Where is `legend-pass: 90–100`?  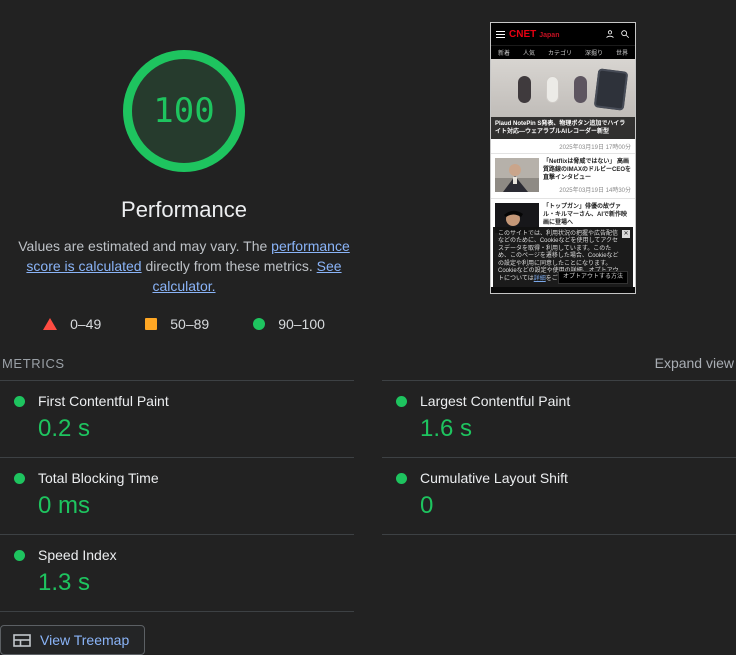 legend-pass: 90–100 is located at coordinates (289, 324).